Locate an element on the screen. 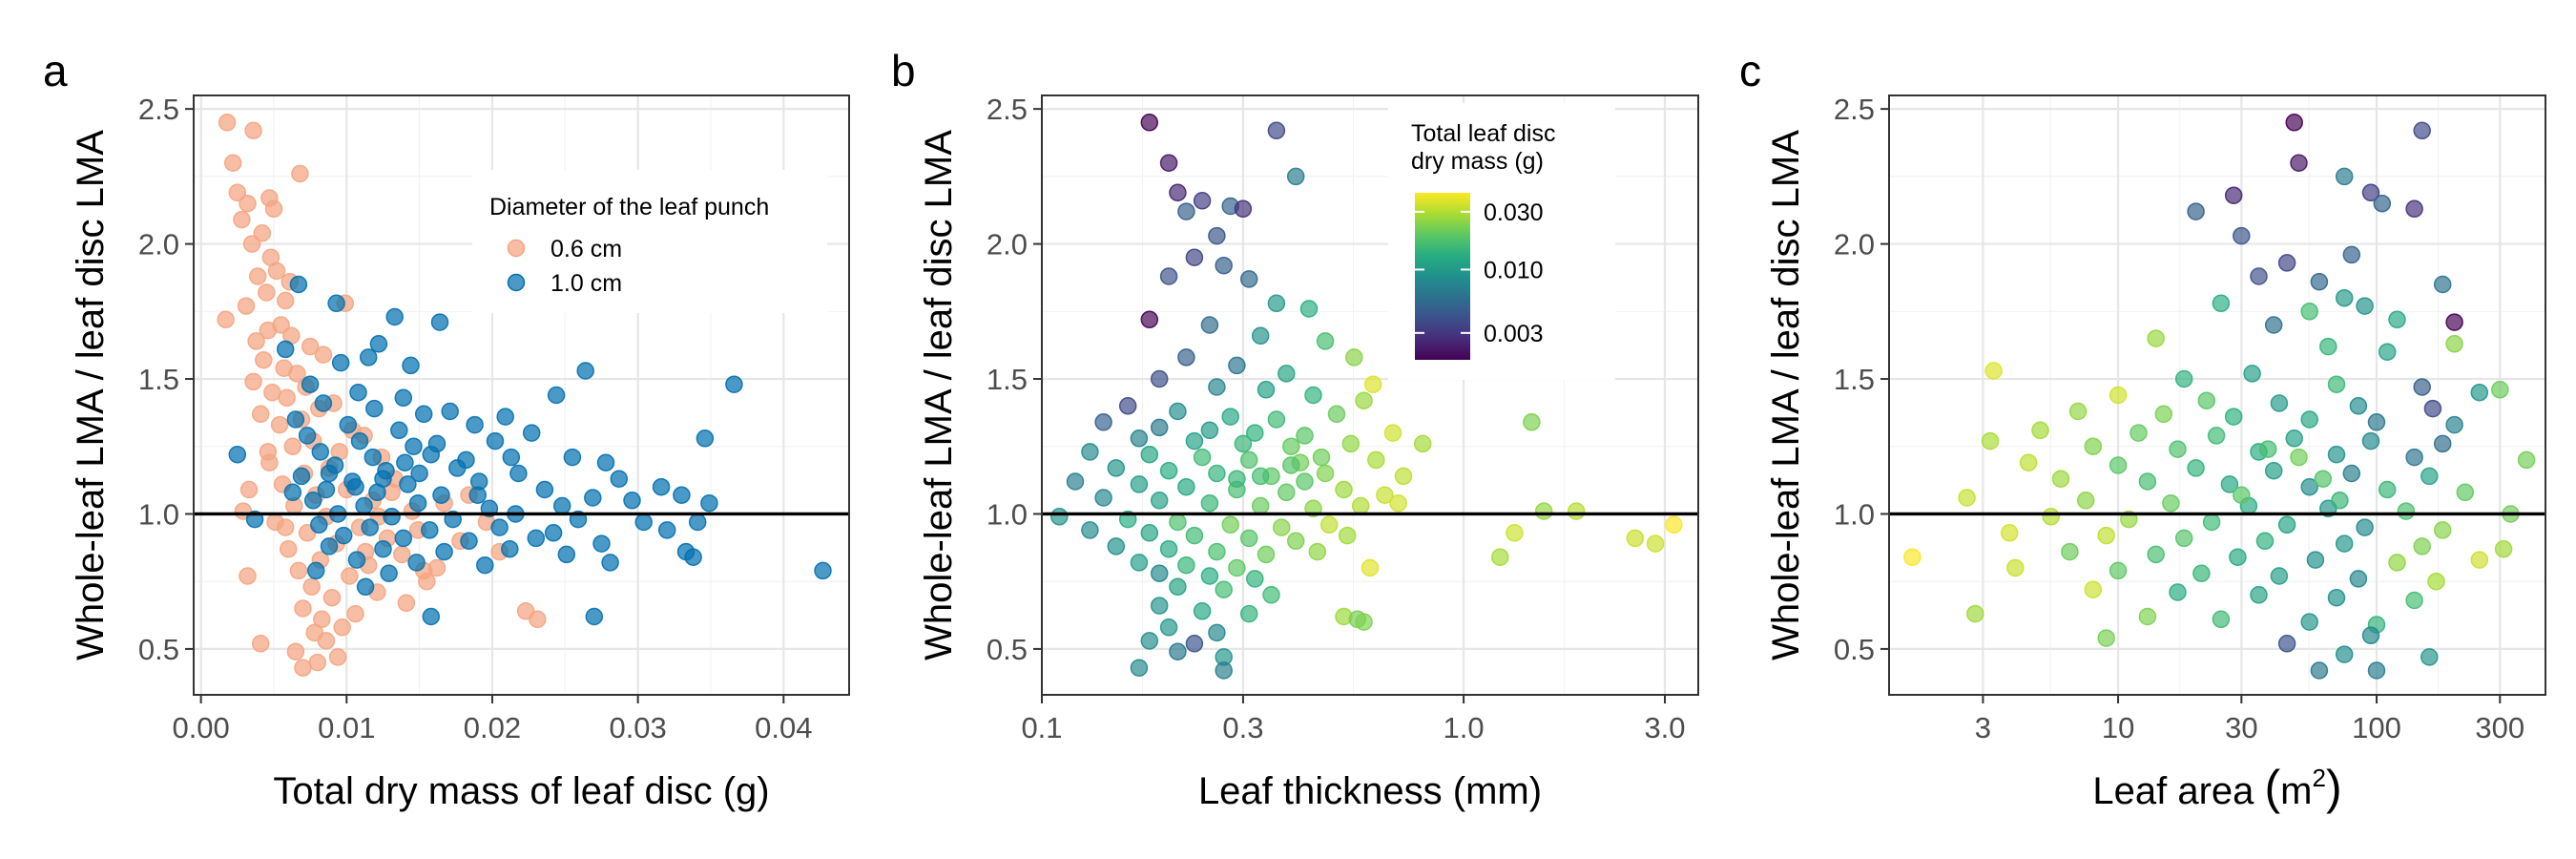 The width and height of the screenshot is (2576, 859). legend-title: Diameter of the leaf punch is located at coordinates (629, 207).